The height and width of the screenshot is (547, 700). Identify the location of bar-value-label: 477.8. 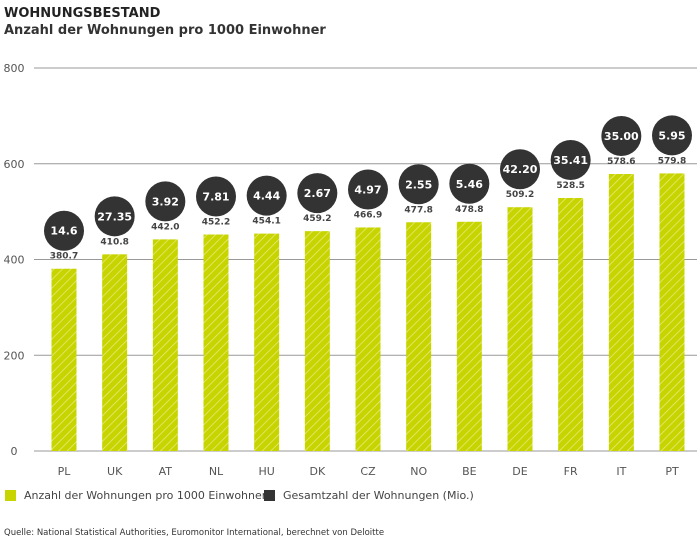
(418, 210).